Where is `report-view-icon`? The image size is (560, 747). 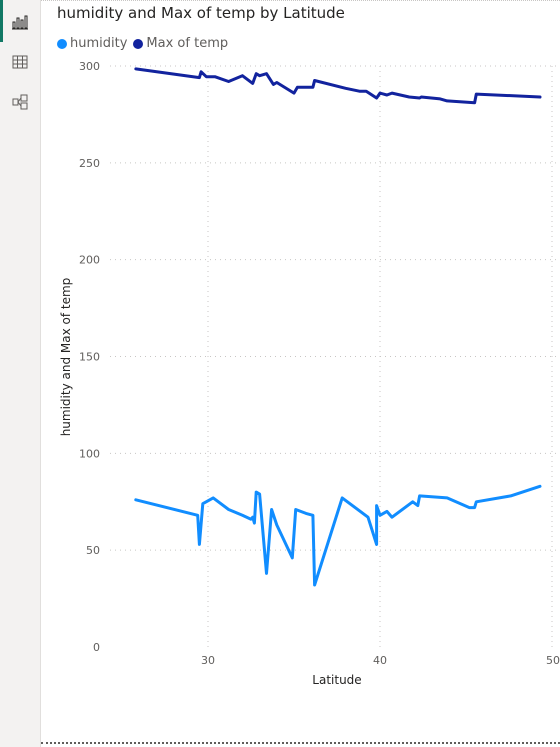
report-view-icon is located at coordinates (20, 22).